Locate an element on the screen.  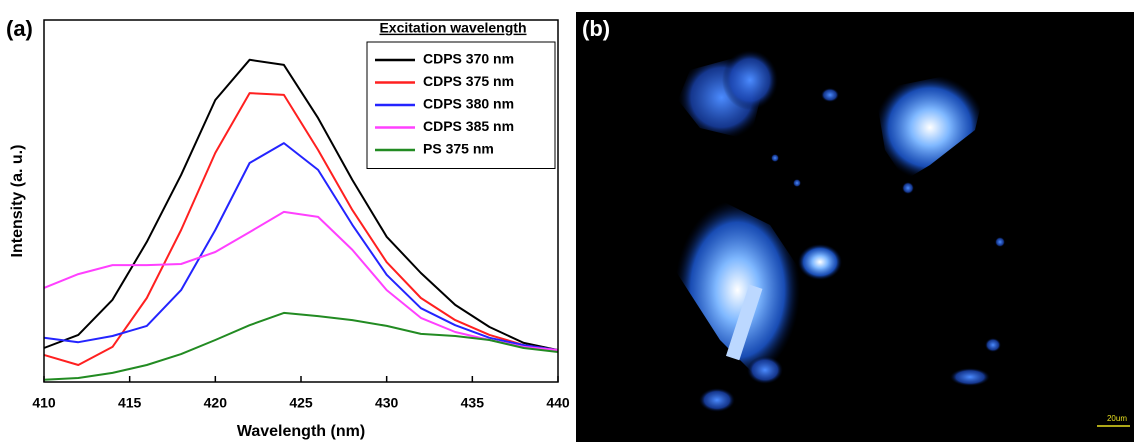
x-tick-label: 435 is located at coordinates (473, 403).